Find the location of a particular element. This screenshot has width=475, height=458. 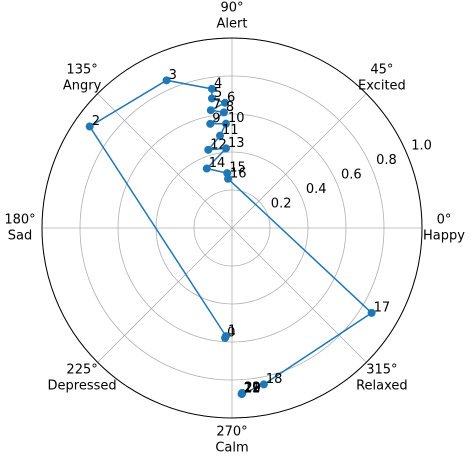

point-label: 3 is located at coordinates (173, 75).